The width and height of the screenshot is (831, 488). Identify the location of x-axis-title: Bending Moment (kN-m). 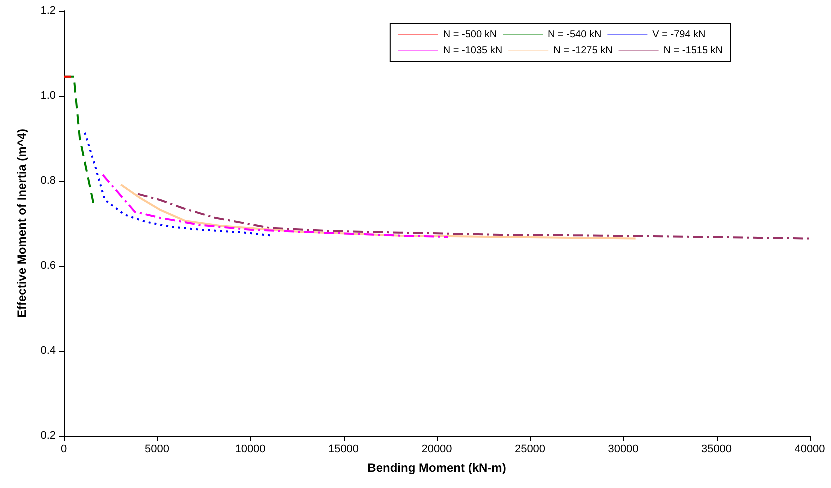
(437, 468).